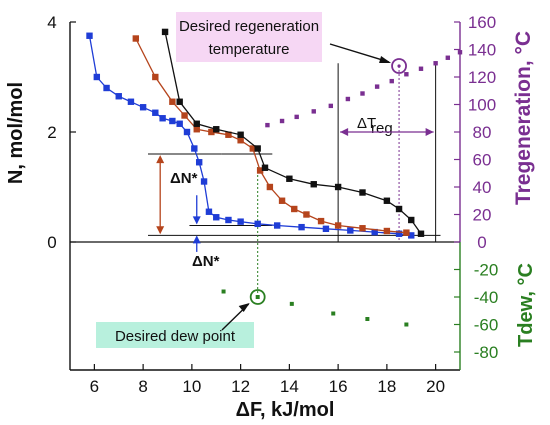  What do you see at coordinates (51, 22) in the screenshot?
I see `y-left-tick-label: 4` at bounding box center [51, 22].